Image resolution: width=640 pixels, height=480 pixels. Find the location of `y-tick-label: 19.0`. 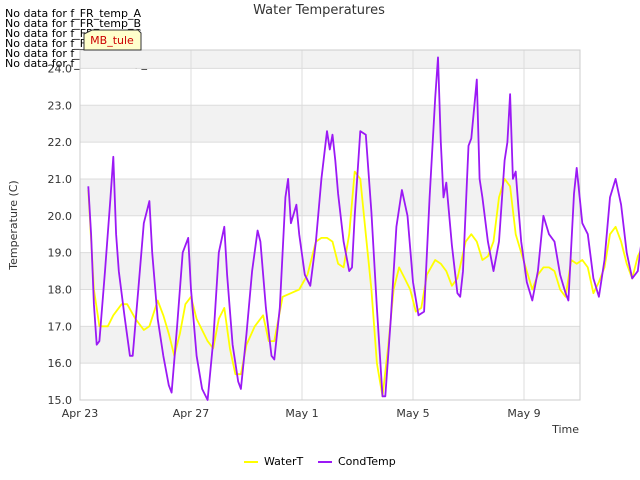

y-tick-label: 19.0 is located at coordinates (60, 253).